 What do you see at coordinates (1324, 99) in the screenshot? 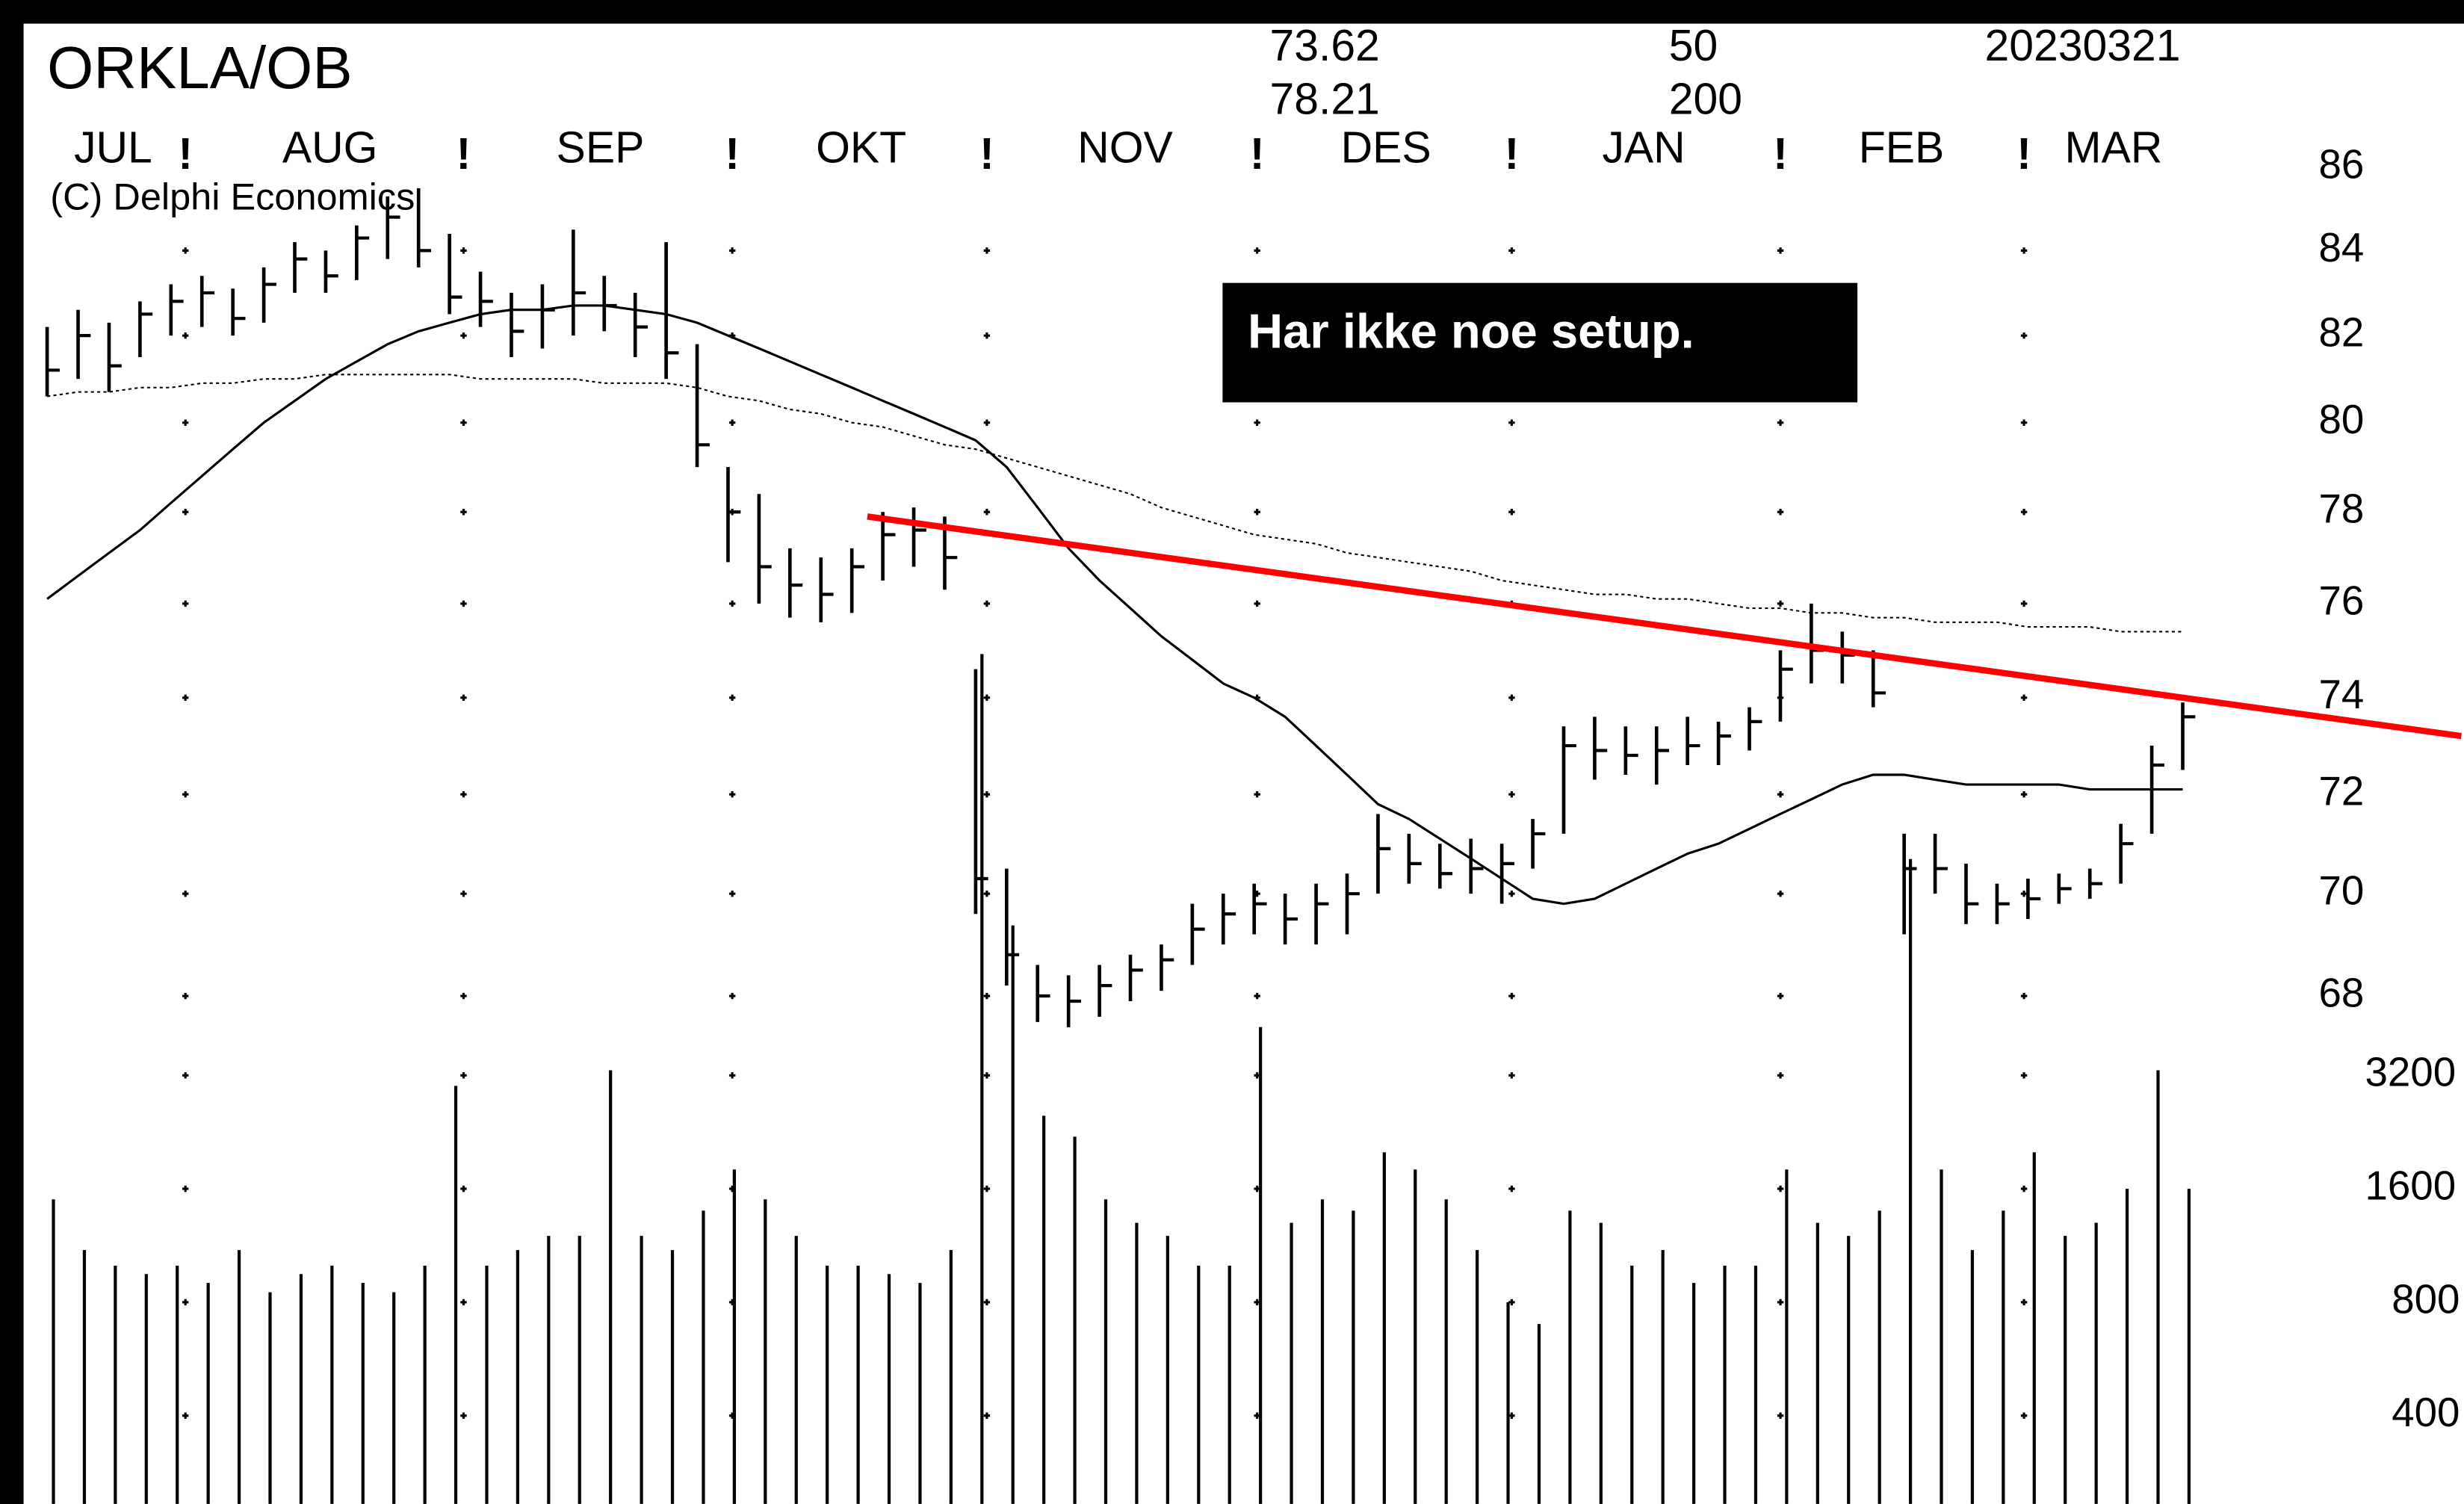
I see `header-value: 78.21` at bounding box center [1324, 99].